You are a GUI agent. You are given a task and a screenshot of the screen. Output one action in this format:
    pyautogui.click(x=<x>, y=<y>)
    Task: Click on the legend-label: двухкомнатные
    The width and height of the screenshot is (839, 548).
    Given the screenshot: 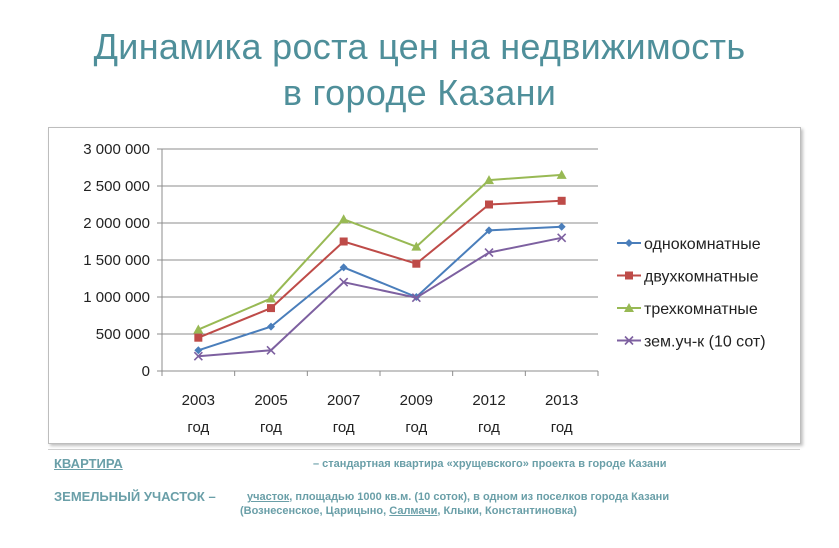 What is the action you would take?
    pyautogui.click(x=701, y=277)
    